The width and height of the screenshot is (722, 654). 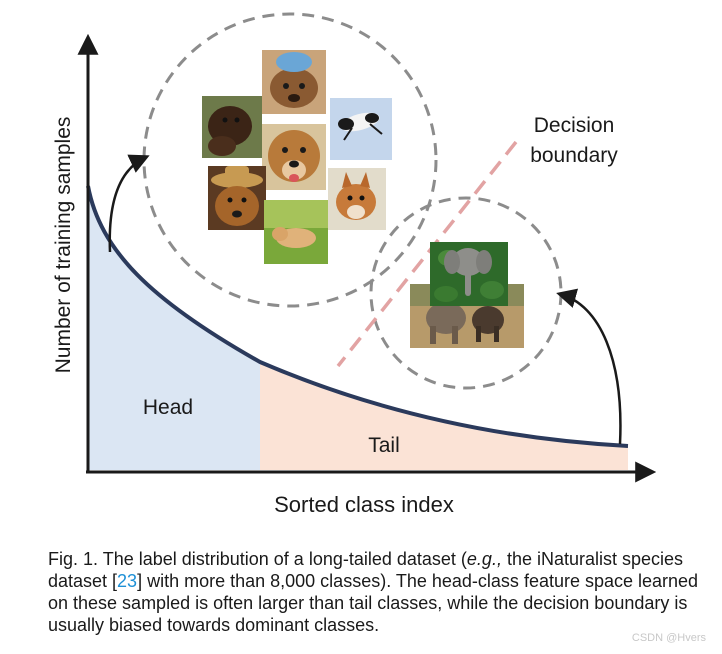 I want to click on watermark: CSDN @Hvers, so click(x=668, y=638).